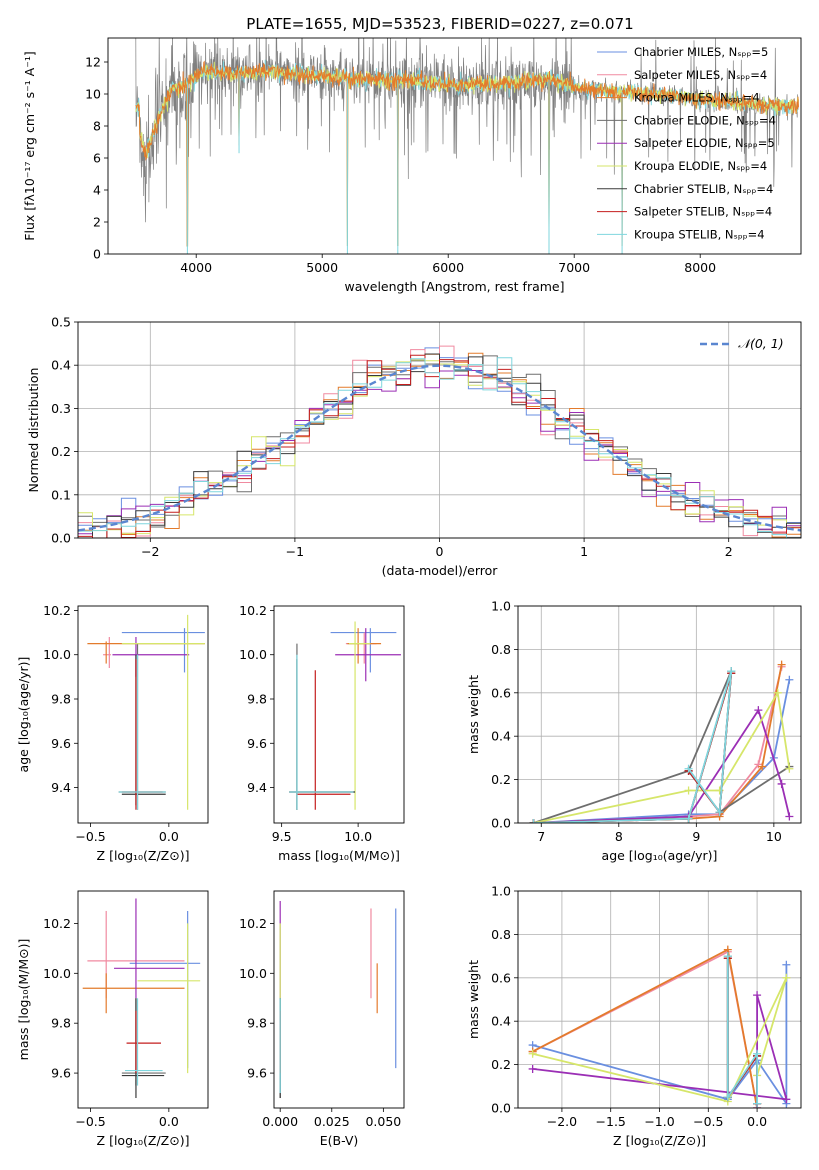 This screenshot has width=819, height=1170. What do you see at coordinates (23, 715) in the screenshot?
I see `y-axis-label: age [log₁₀(age/yr)]` at bounding box center [23, 715].